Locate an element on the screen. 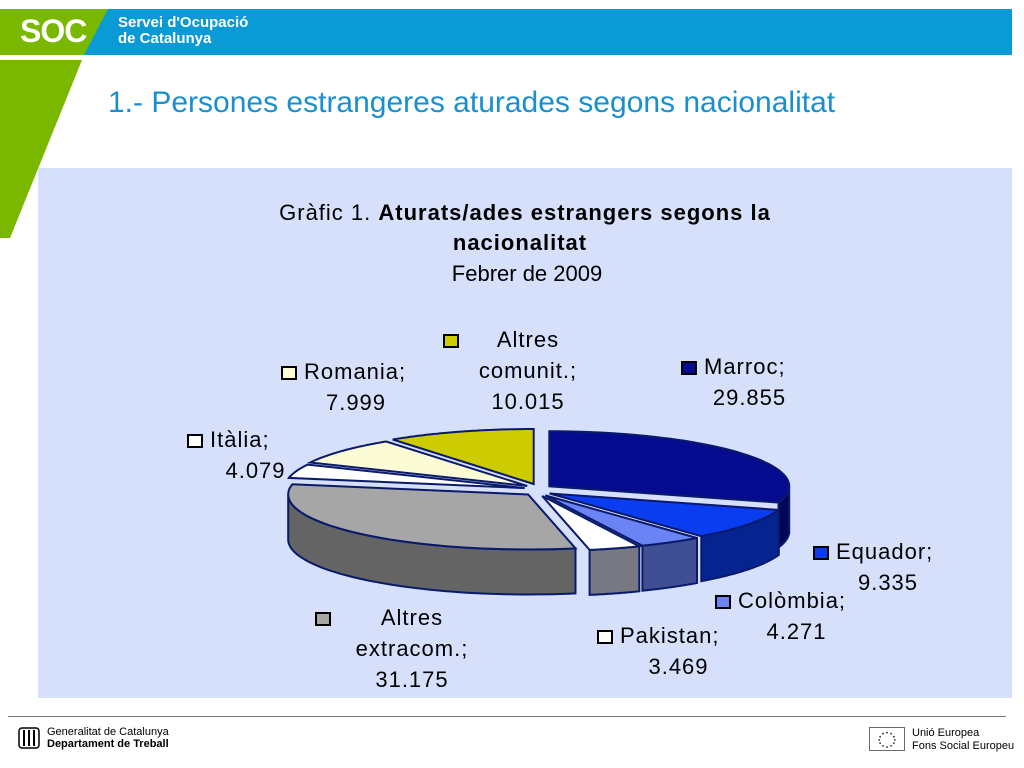 The height and width of the screenshot is (768, 1024). data-label-7-line2: comunit.; is located at coordinates (528, 370).